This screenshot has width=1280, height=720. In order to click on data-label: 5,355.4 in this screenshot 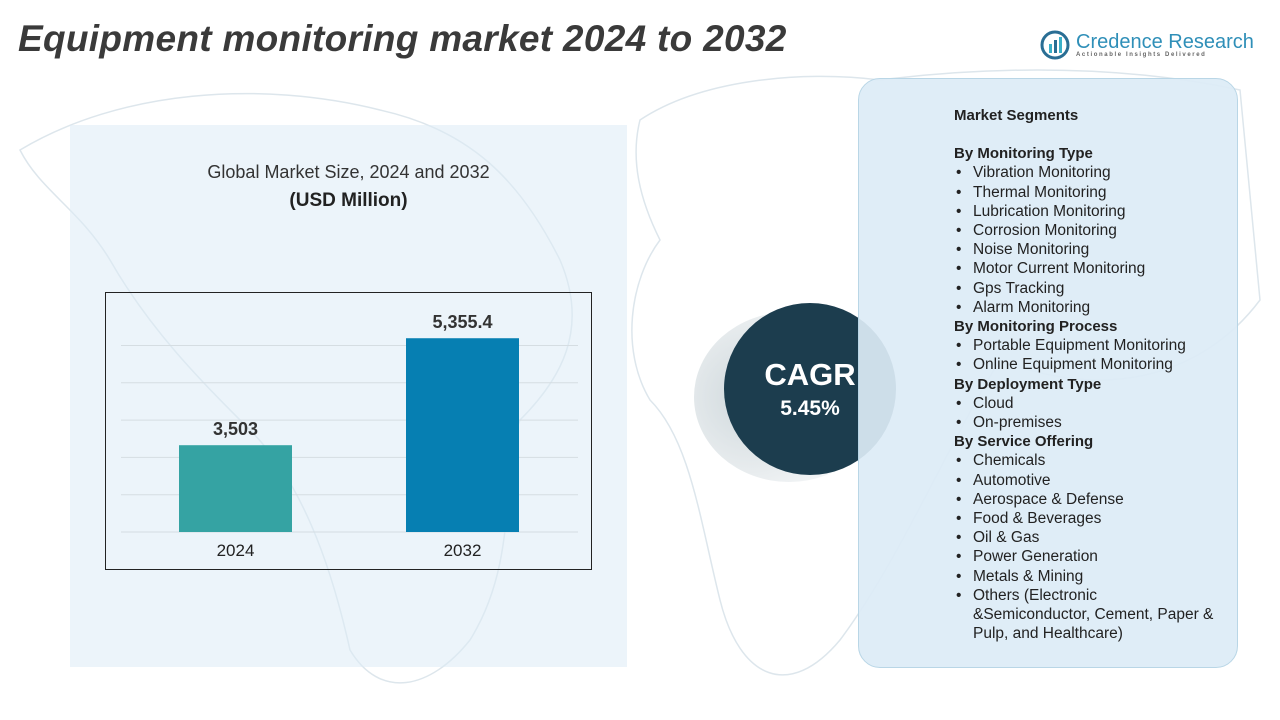, I will do `click(462, 322)`.